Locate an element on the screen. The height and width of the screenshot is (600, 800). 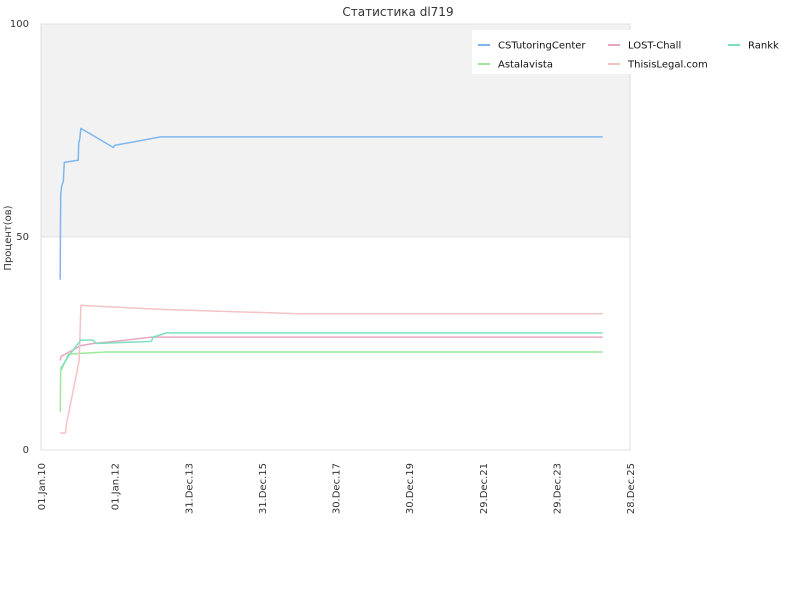
x-tick-label: 31.Dec.15 is located at coordinates (263, 488).